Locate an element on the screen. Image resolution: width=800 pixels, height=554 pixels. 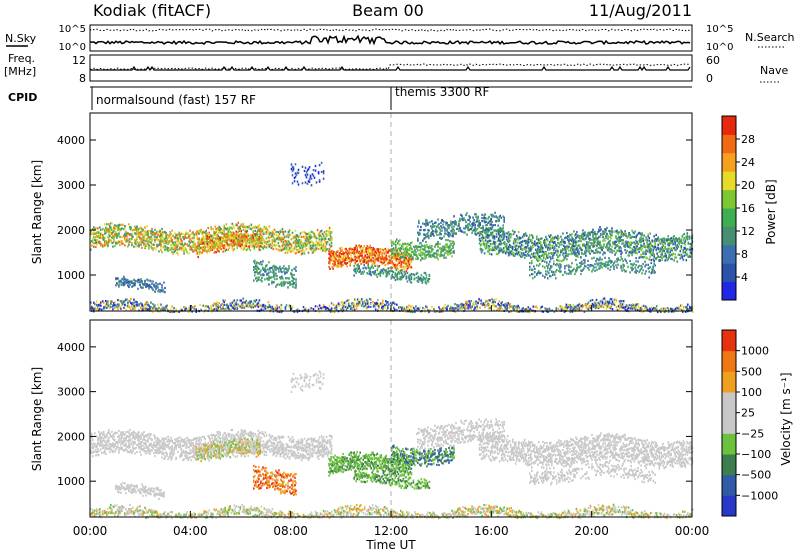
power-cell-1966 is located at coordinates (292, 274).